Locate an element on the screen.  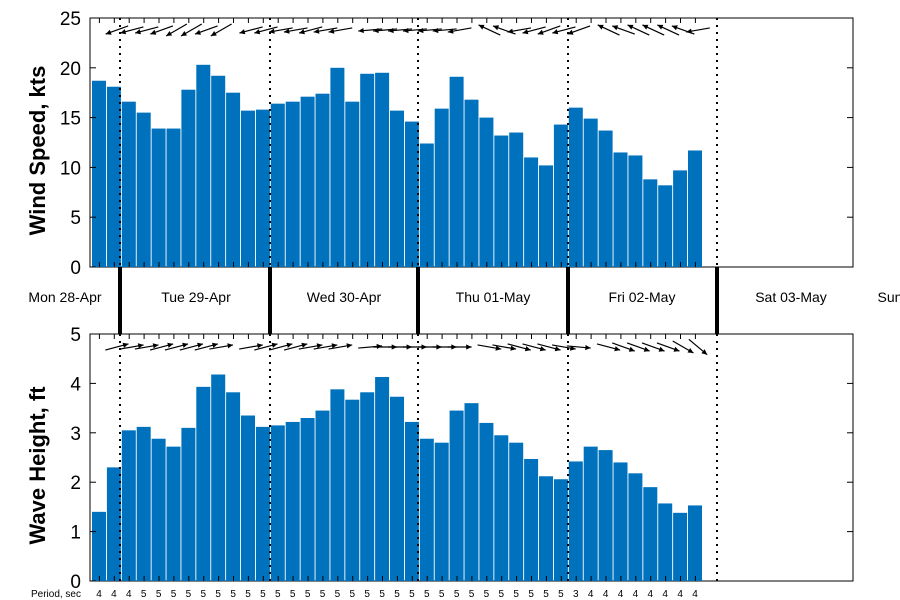
wind-ytick-label: 25 is located at coordinates (70, 19).